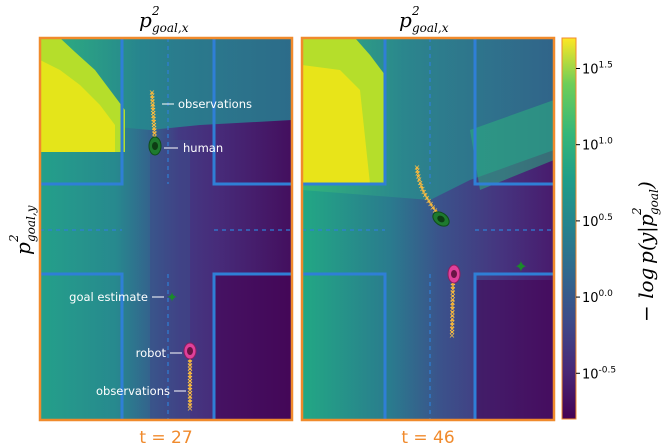  Describe the element at coordinates (22, 230) in the screenshot. I see `y-axis-label: p 2 goal,y` at that location.